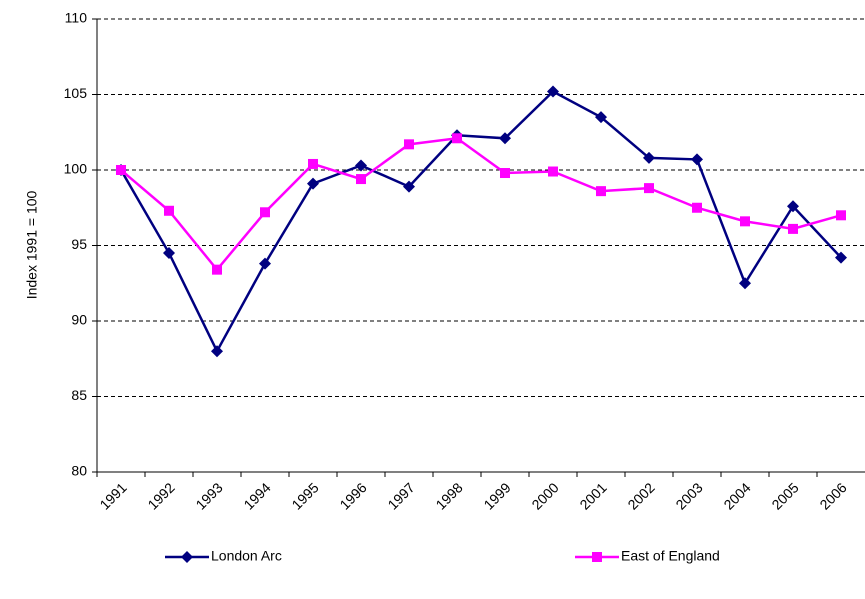 This screenshot has width=865, height=599. Describe the element at coordinates (208, 495) in the screenshot. I see `x-tick-label: 1993` at that location.